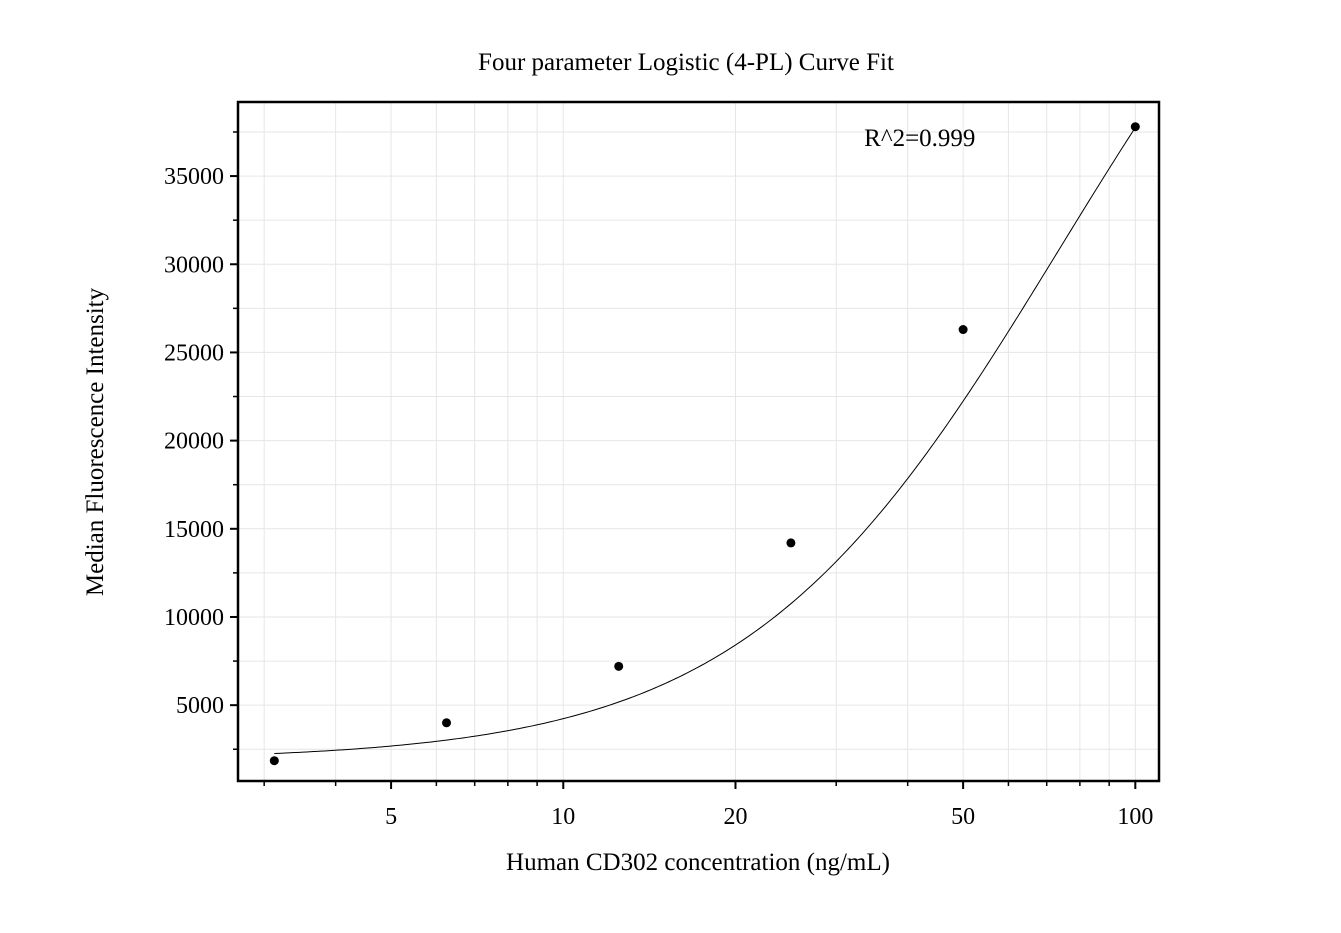  I want to click on annotations: R^2=0.999, so click(919, 138).